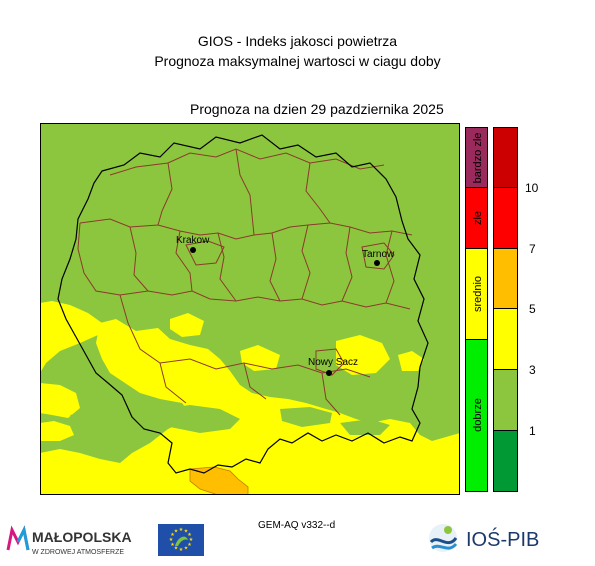 The width and height of the screenshot is (595, 566). I want to click on scale-tick-10: 10, so click(532, 188).